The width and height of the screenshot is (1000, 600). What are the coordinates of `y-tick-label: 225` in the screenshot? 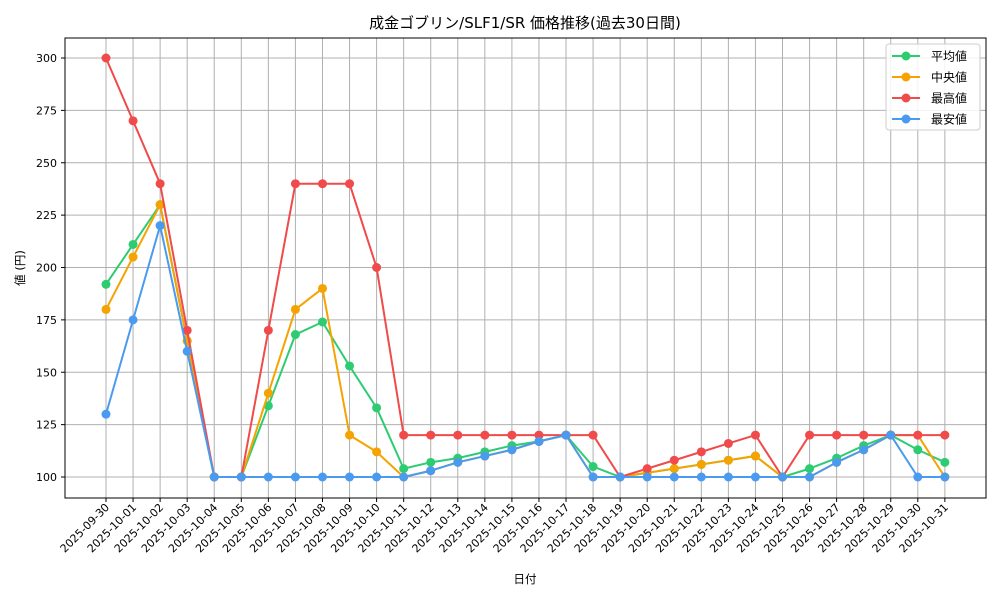 It's located at (46, 215).